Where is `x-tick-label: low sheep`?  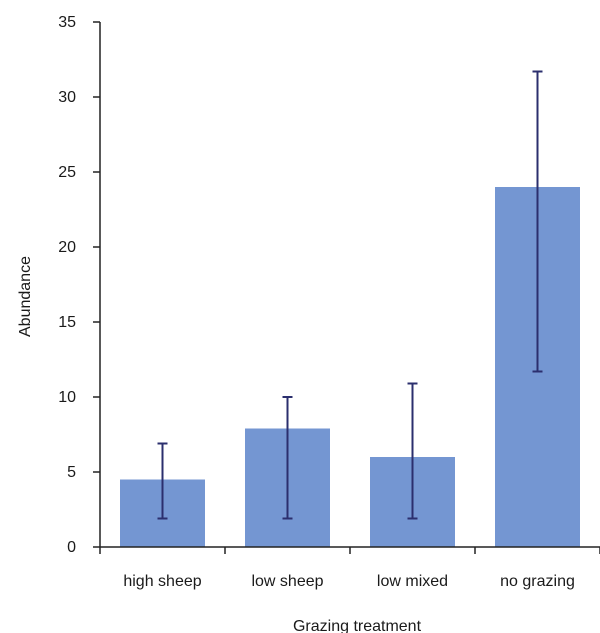 x-tick-label: low sheep is located at coordinates (287, 581).